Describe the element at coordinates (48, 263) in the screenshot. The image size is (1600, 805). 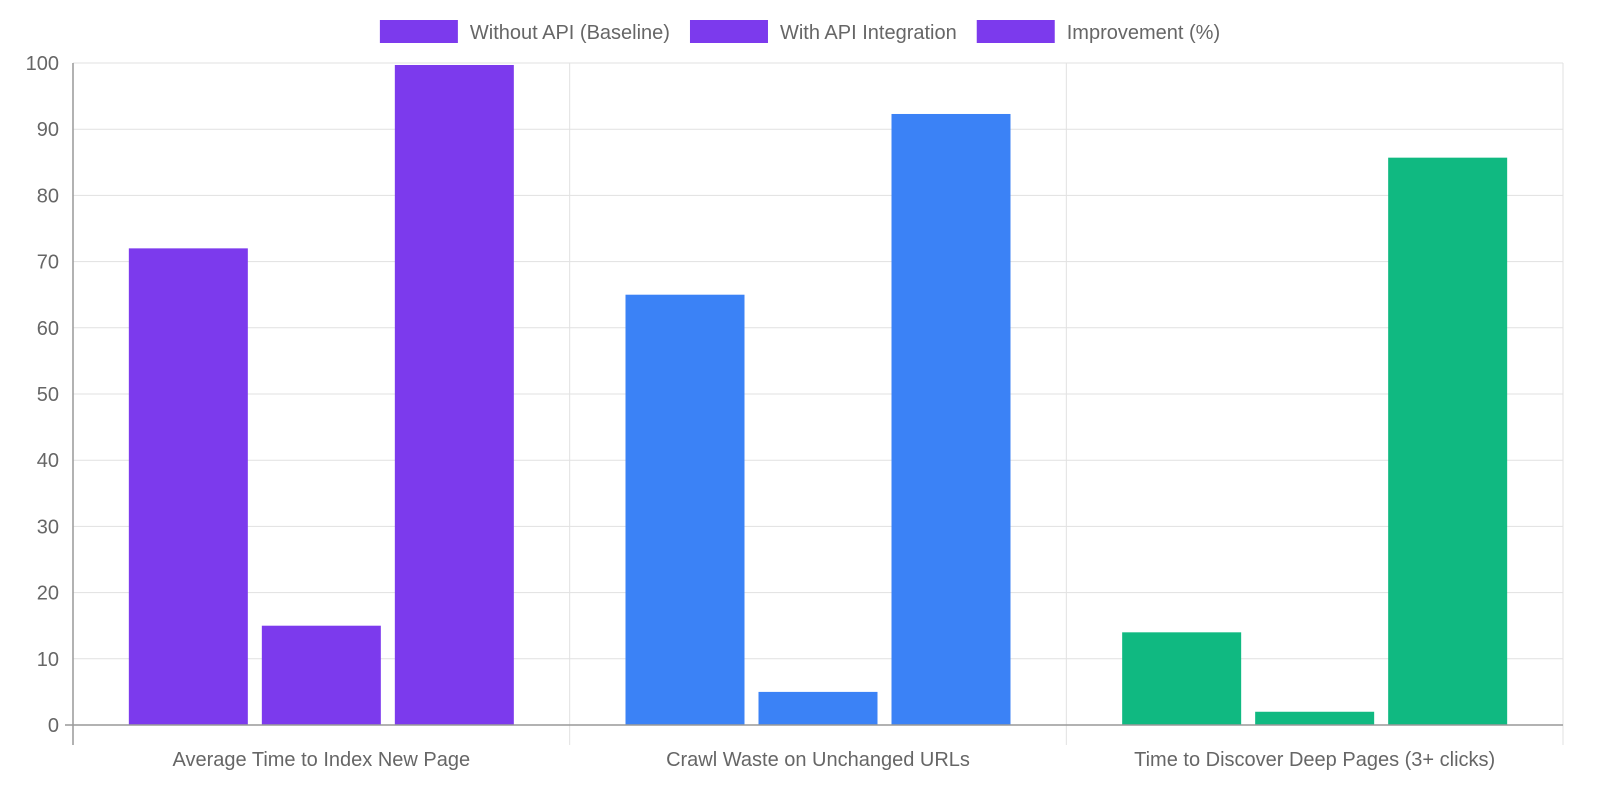
I see `y-tick-label: 70` at that location.